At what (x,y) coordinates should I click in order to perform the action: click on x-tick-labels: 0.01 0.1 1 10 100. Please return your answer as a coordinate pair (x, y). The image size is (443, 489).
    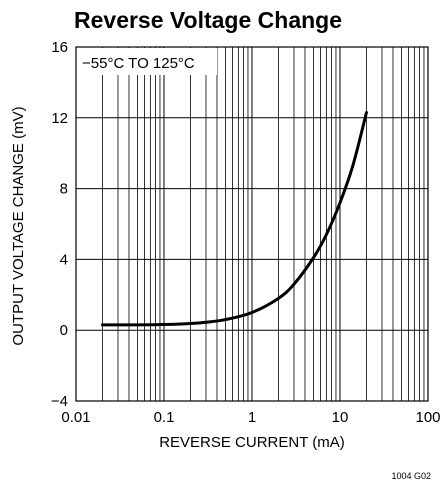
    Looking at the image, I should click on (250, 417).